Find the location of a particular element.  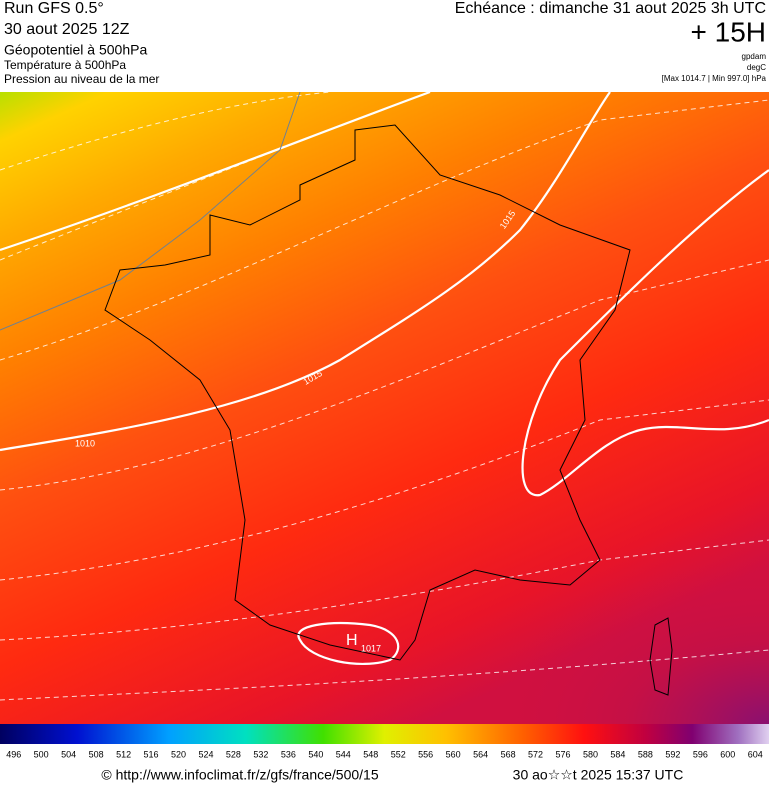

colorbar-label: 600 is located at coordinates (727, 754).